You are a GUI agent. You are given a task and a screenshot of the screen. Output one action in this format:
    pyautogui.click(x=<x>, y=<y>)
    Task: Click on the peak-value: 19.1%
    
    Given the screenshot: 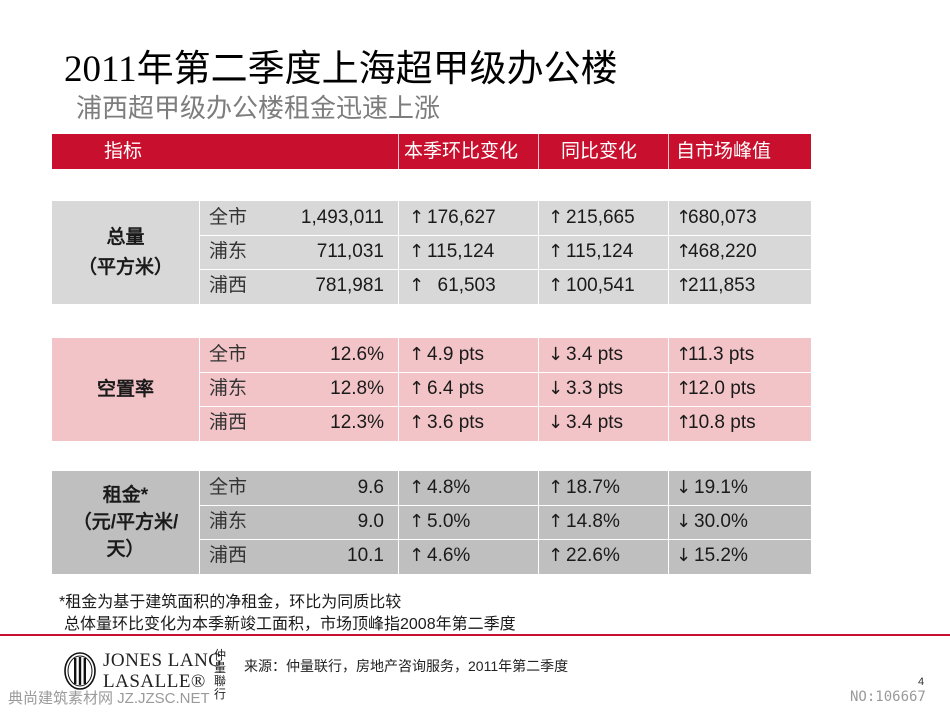 What is the action you would take?
    pyautogui.click(x=721, y=487)
    